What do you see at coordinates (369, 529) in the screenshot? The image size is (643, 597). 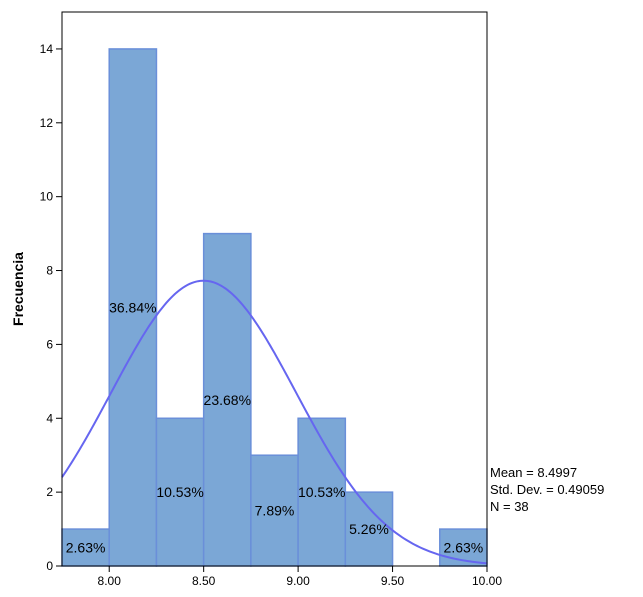 I see `pct-label-6: 5.26%` at bounding box center [369, 529].